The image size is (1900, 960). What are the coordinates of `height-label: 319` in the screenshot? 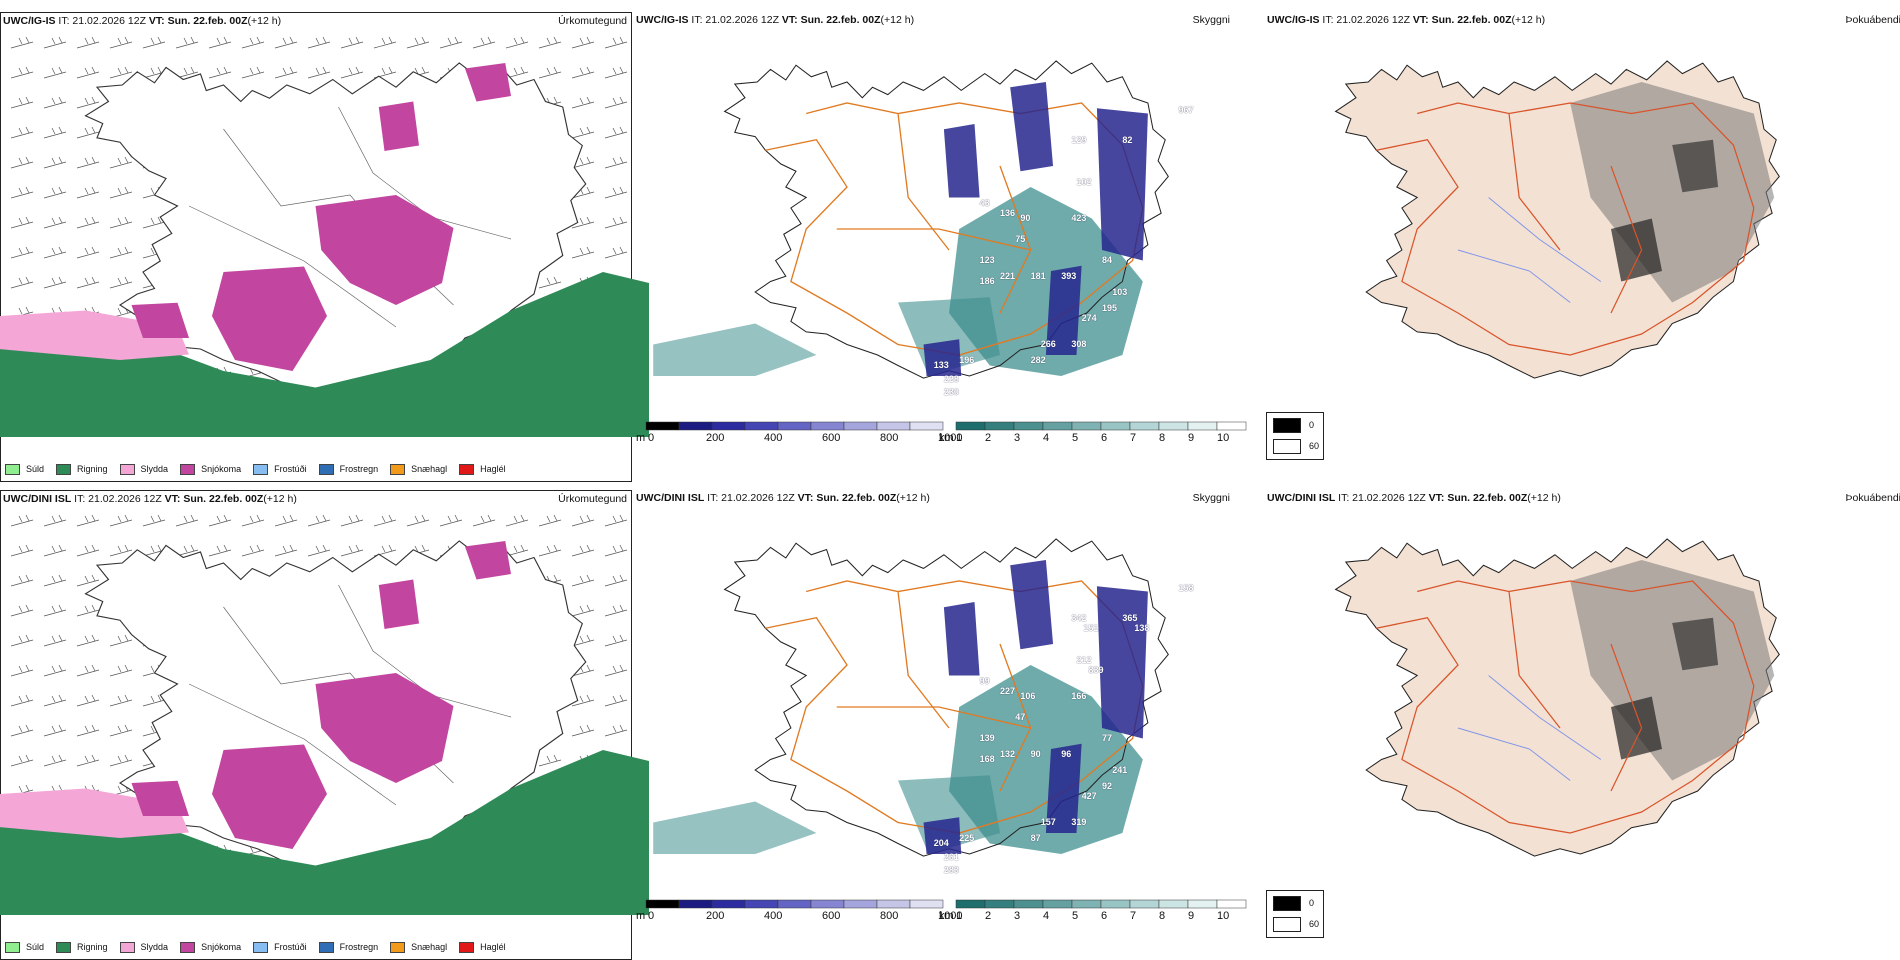 It's located at (1079, 822).